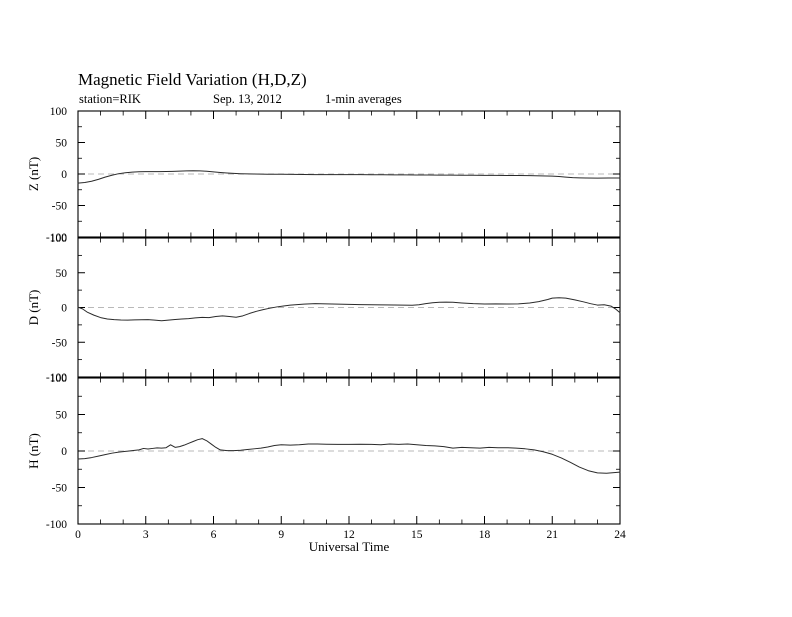 Image resolution: width=792 pixels, height=617 pixels. What do you see at coordinates (620, 535) in the screenshot?
I see `x-tick-label: 24` at bounding box center [620, 535].